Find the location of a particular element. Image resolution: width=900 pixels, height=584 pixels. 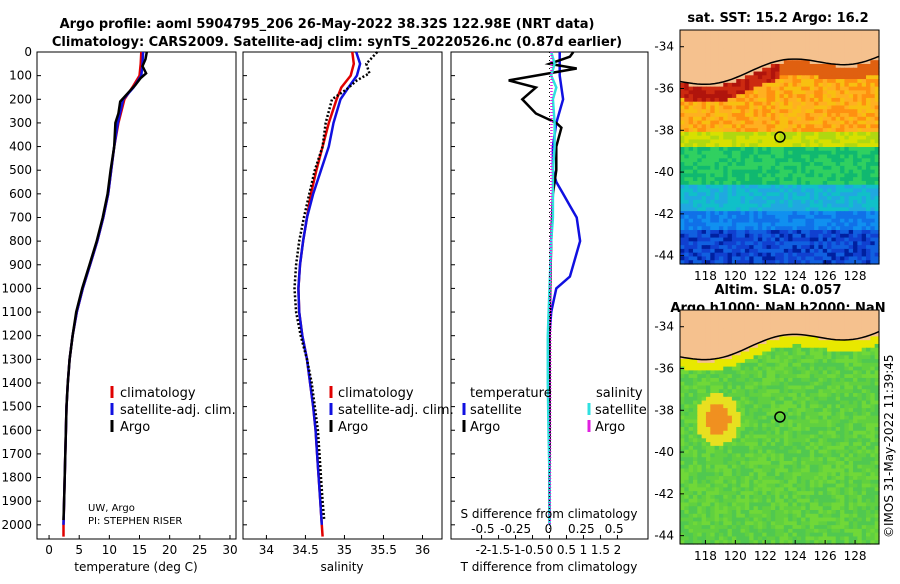

x-tick-label: 25 is located at coordinates (199, 550).